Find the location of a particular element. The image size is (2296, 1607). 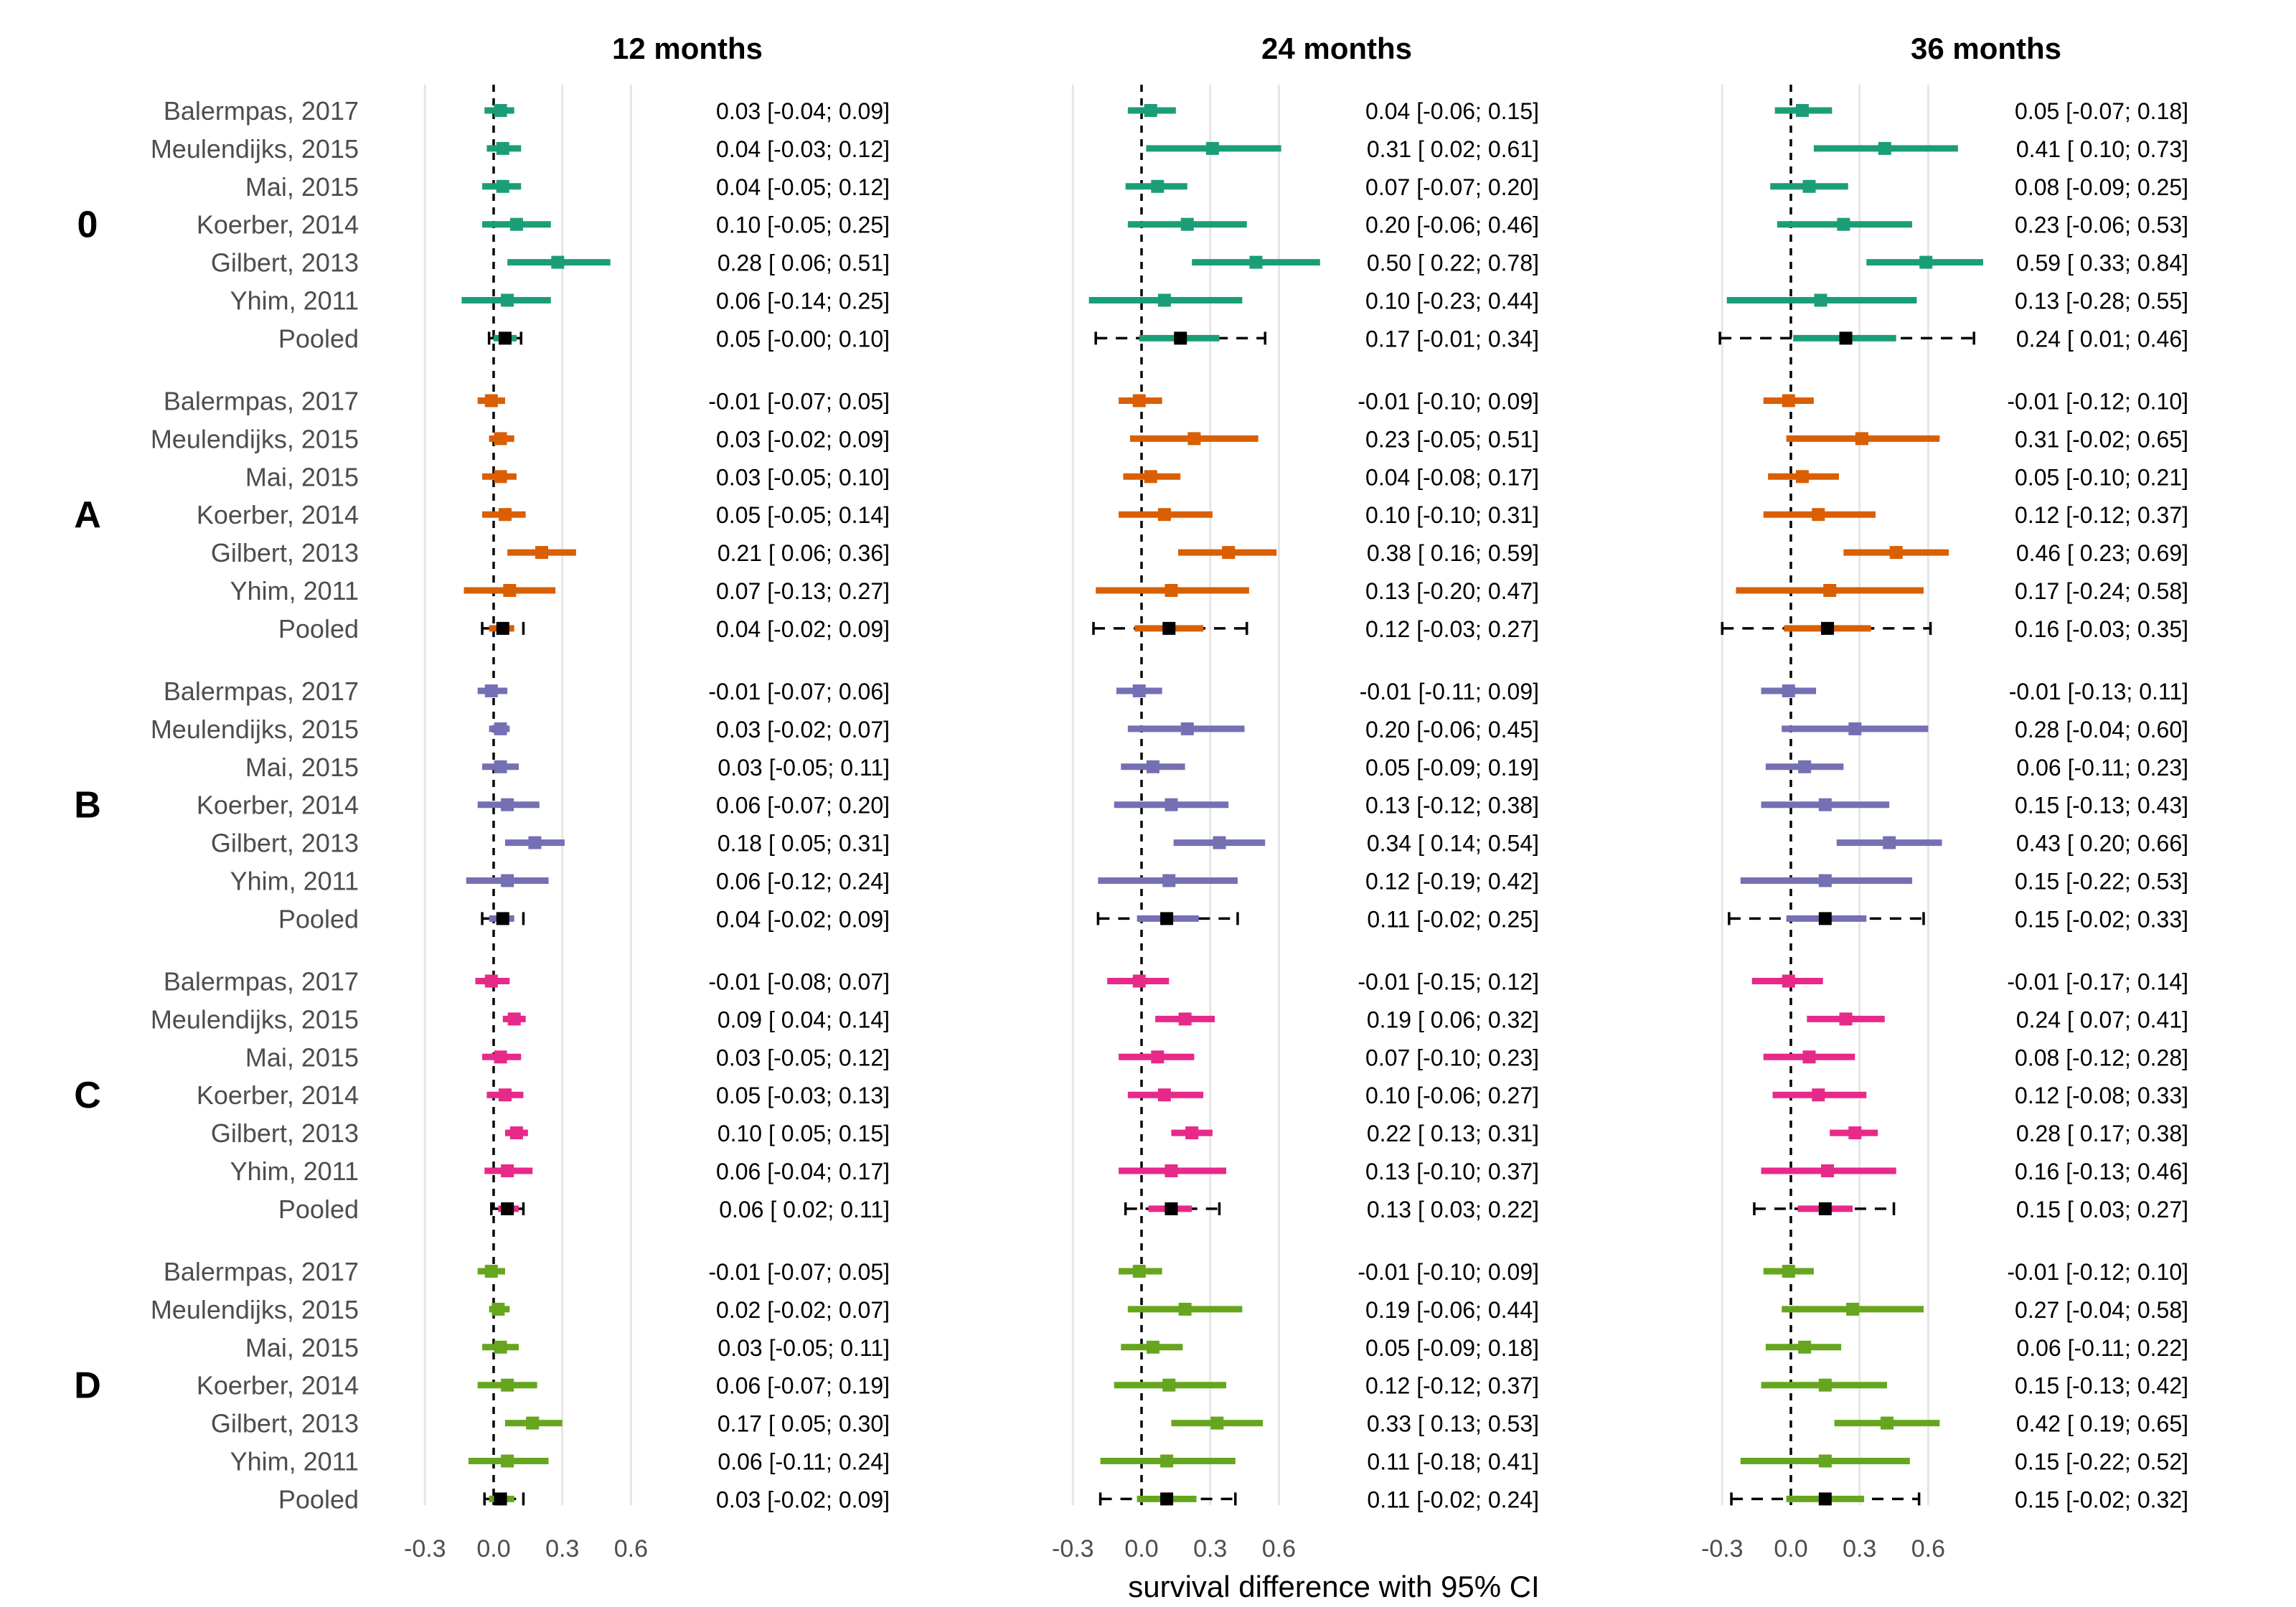

estimate-label: -0.01 [-0.15; 0.12] is located at coordinates (1449, 982).